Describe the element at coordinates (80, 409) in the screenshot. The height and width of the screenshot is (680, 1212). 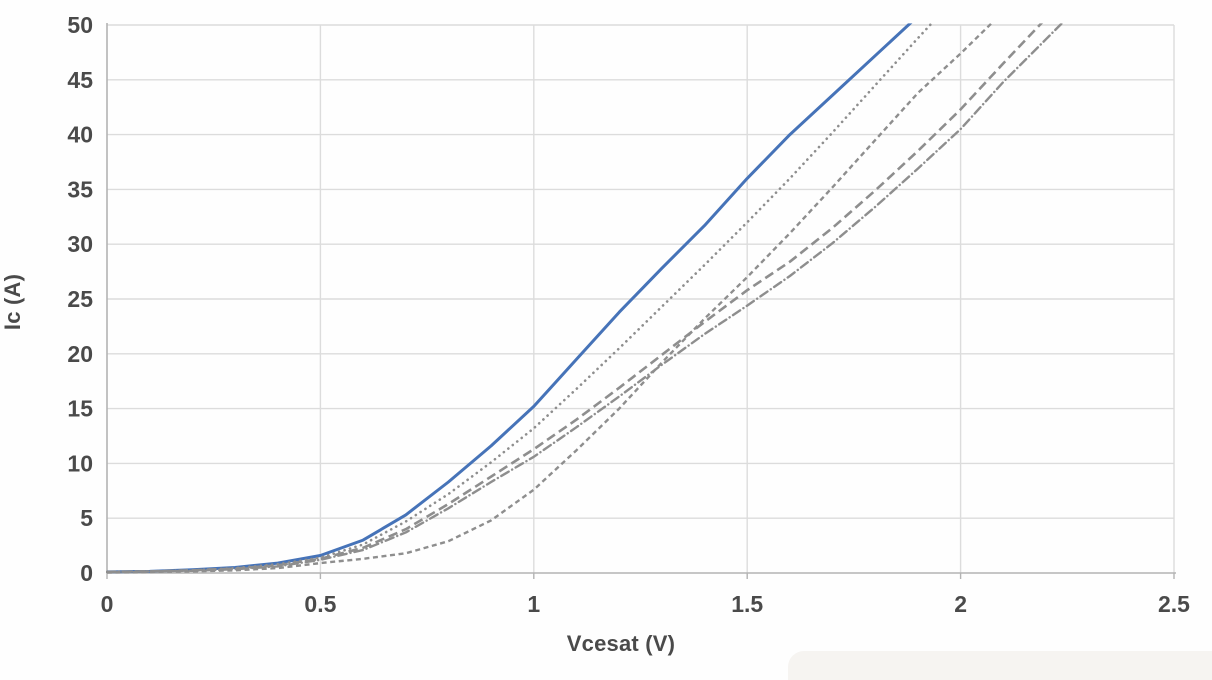
I see `y-tick-label: 15` at that location.